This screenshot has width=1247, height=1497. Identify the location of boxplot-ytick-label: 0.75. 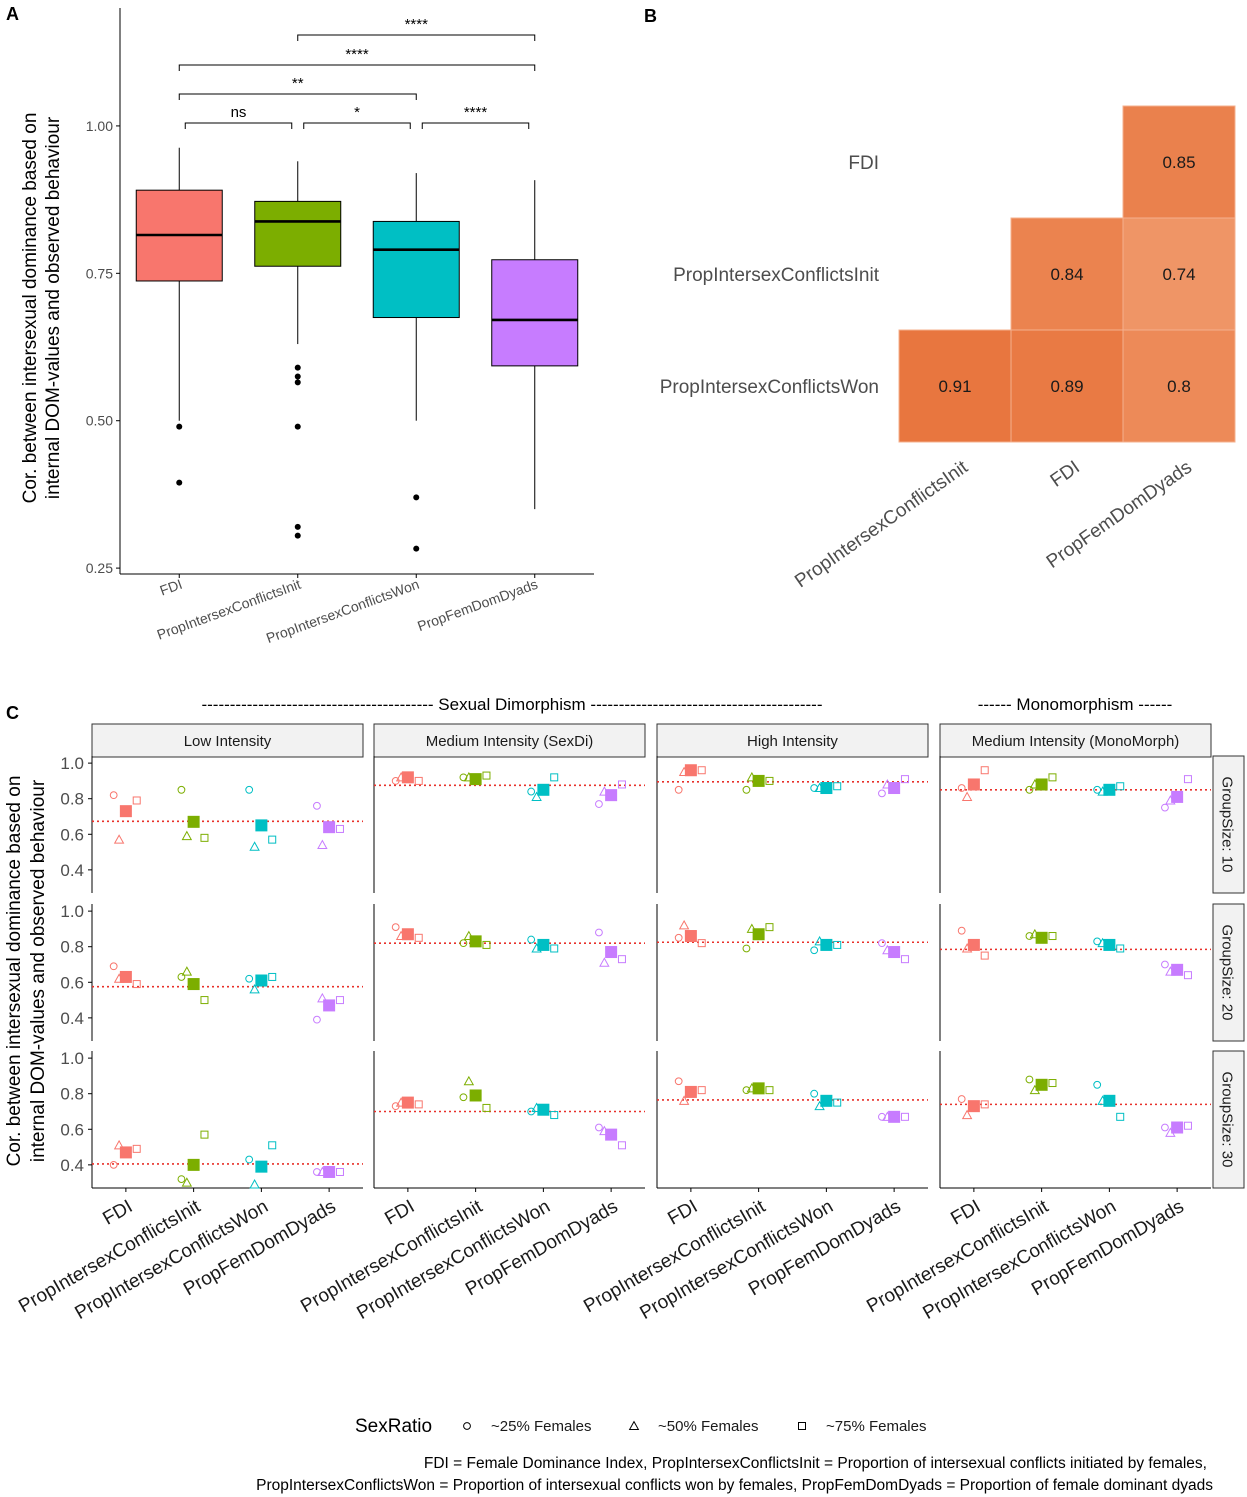
(99, 273).